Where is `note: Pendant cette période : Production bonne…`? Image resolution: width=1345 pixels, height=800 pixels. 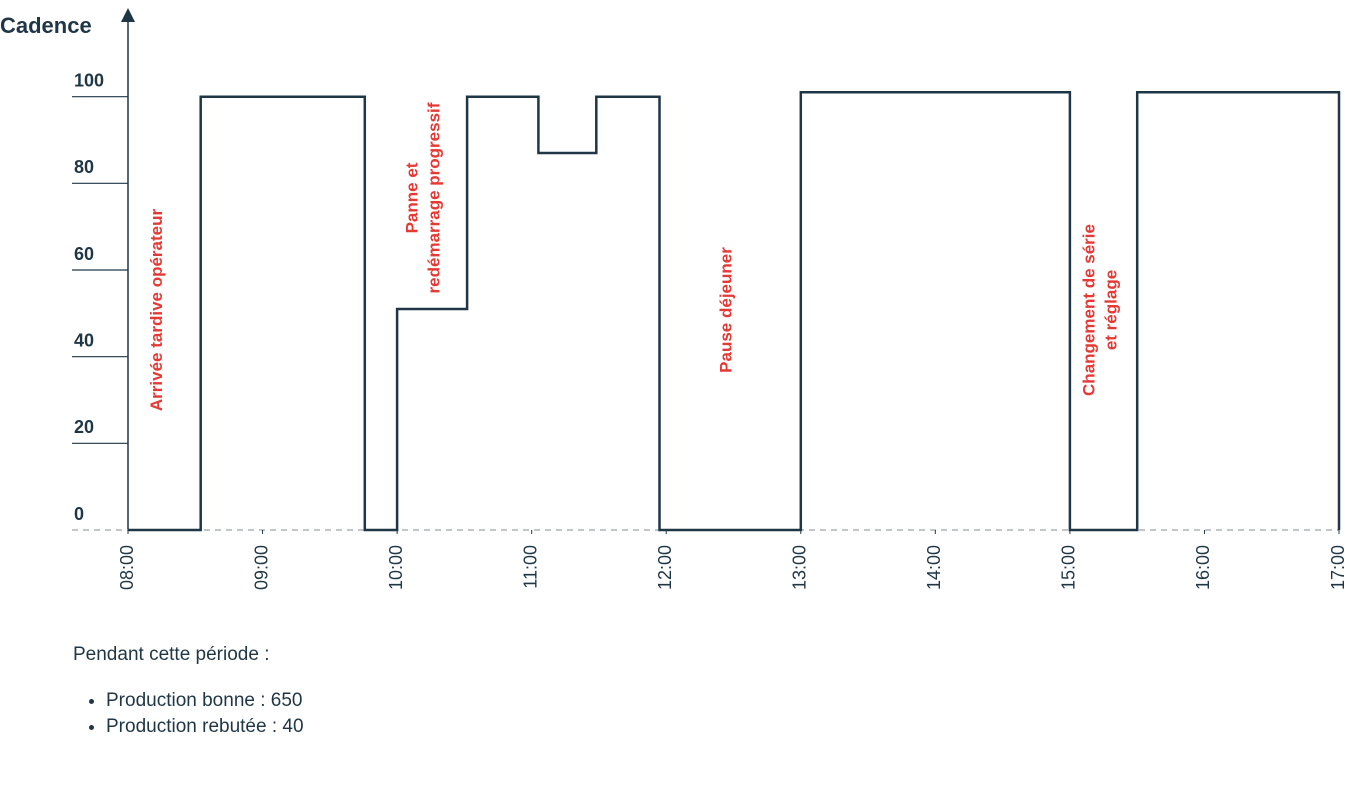 note: Pendant cette période : Production bonne… is located at coordinates (188, 692).